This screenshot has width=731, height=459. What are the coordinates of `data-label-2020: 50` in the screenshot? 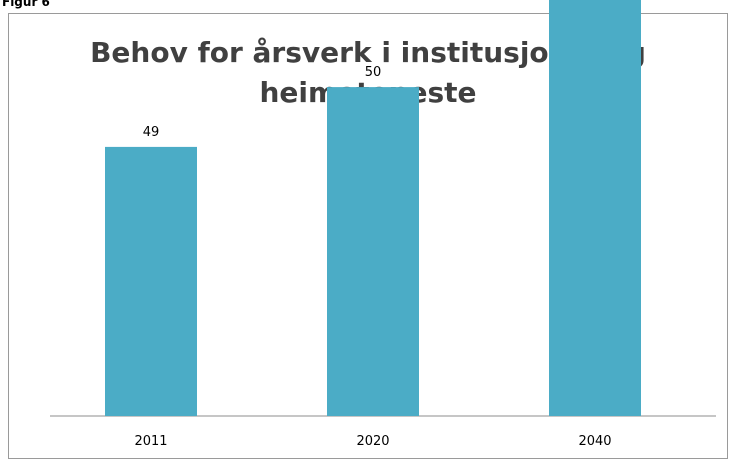 It's located at (373, 72).